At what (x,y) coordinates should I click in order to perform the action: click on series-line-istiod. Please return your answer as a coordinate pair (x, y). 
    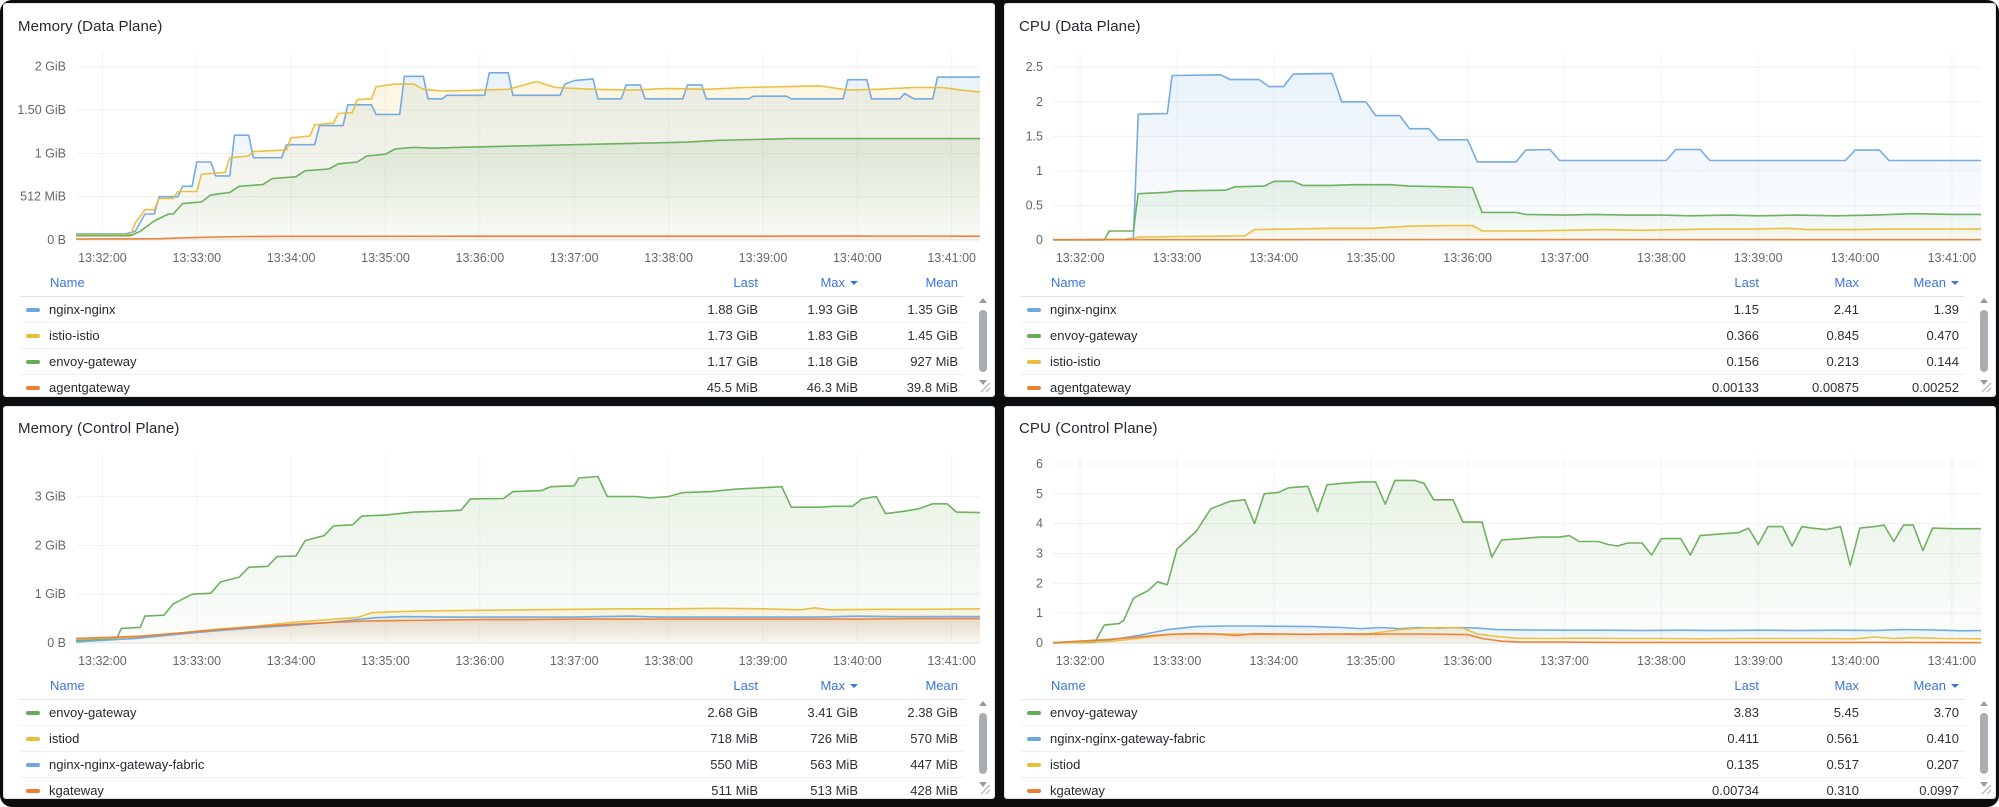
    Looking at the image, I should click on (1517, 635).